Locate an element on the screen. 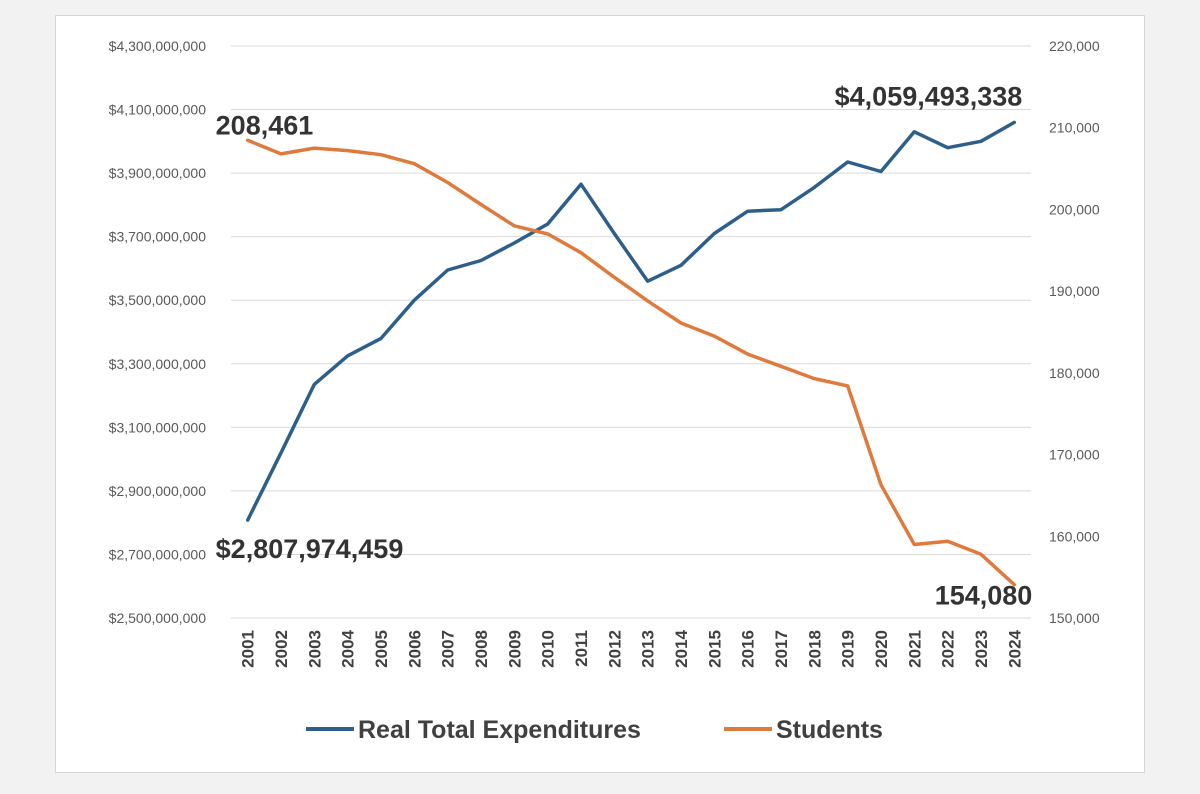 The image size is (1200, 794). x-tick-label: 2017 is located at coordinates (781, 649).